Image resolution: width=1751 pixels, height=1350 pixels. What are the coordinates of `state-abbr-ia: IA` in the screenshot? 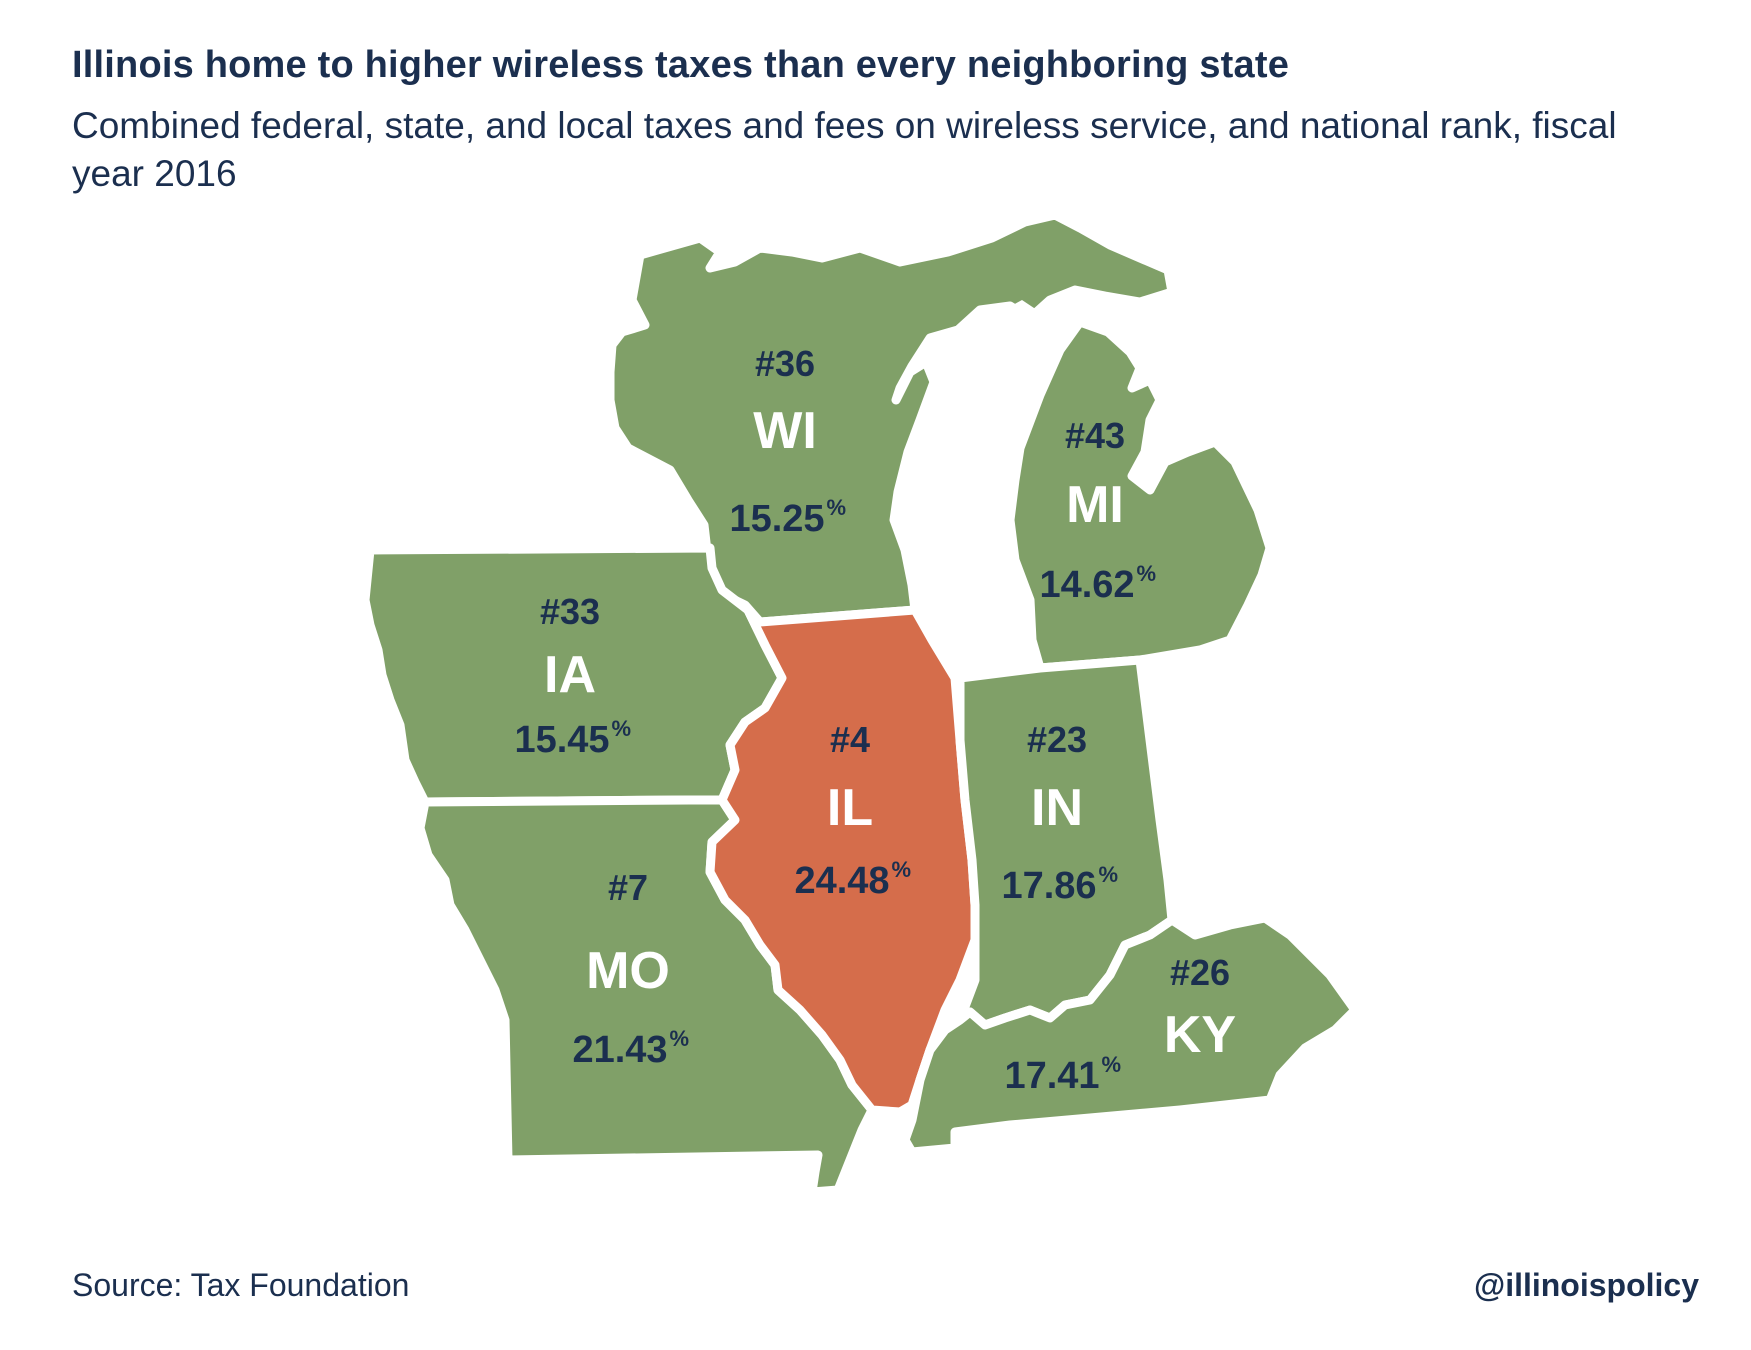 It's located at (570, 675).